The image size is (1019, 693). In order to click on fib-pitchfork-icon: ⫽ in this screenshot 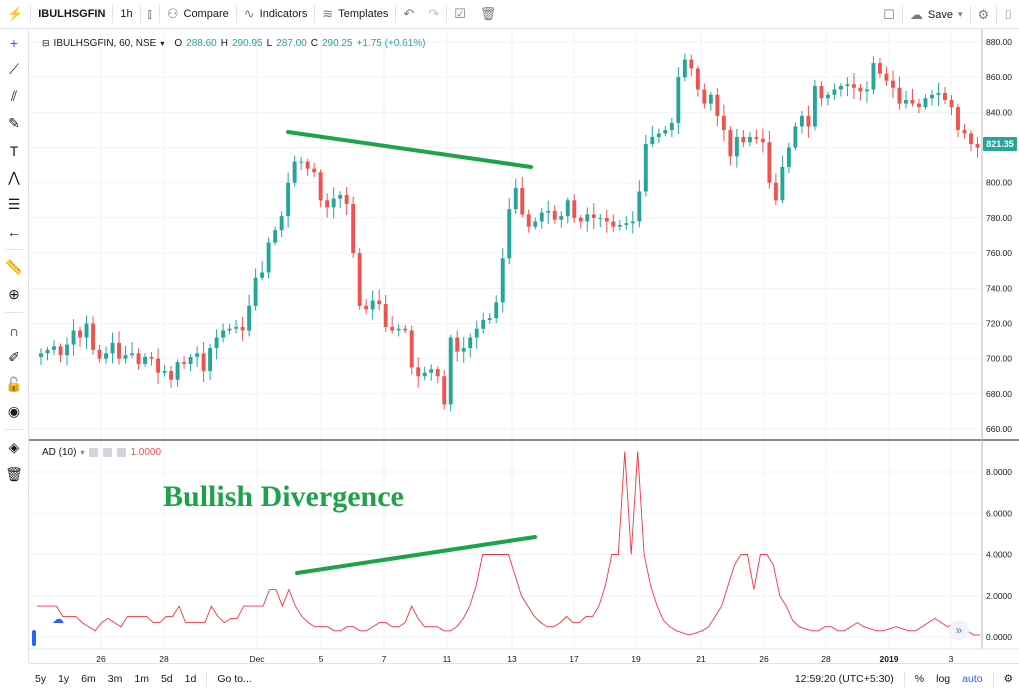, I will do `click(14, 96)`.